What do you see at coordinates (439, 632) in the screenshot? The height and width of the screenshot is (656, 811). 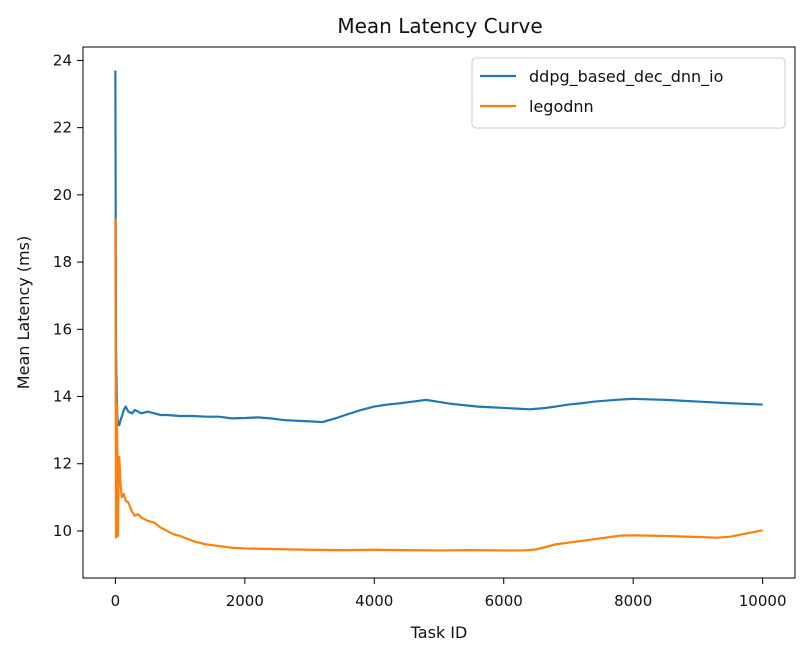 I see `x-axis-label: Task ID` at bounding box center [439, 632].